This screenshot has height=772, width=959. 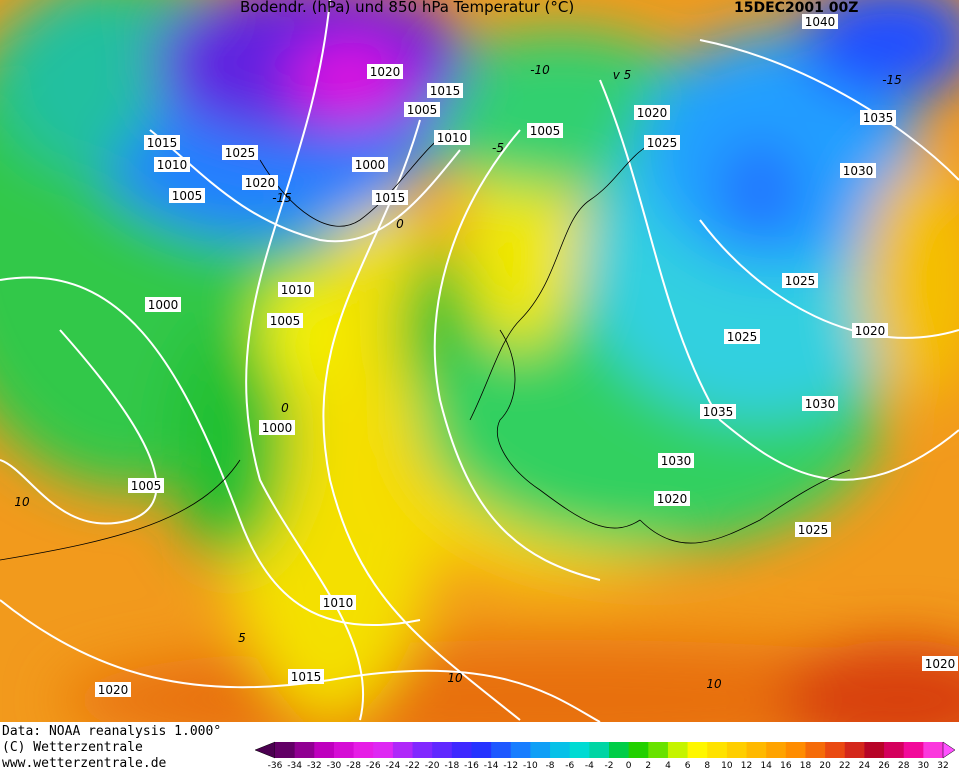 What do you see at coordinates (844, 765) in the screenshot?
I see `legend-tick-label: 22` at bounding box center [844, 765].